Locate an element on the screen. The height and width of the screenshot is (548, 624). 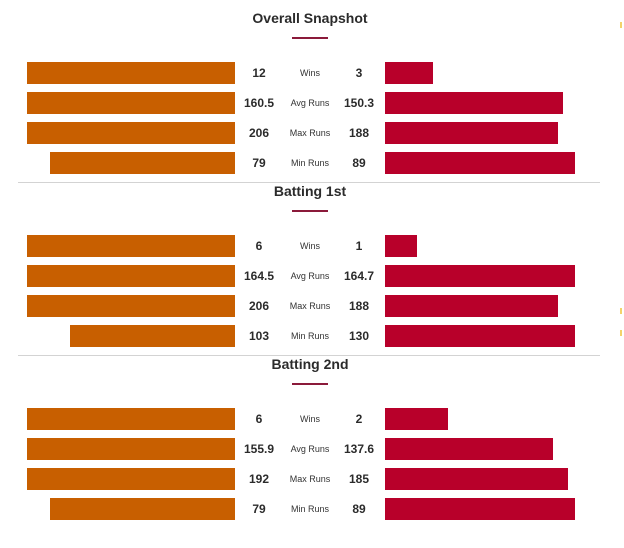
value-right-wins: 2 is located at coordinates (359, 419).